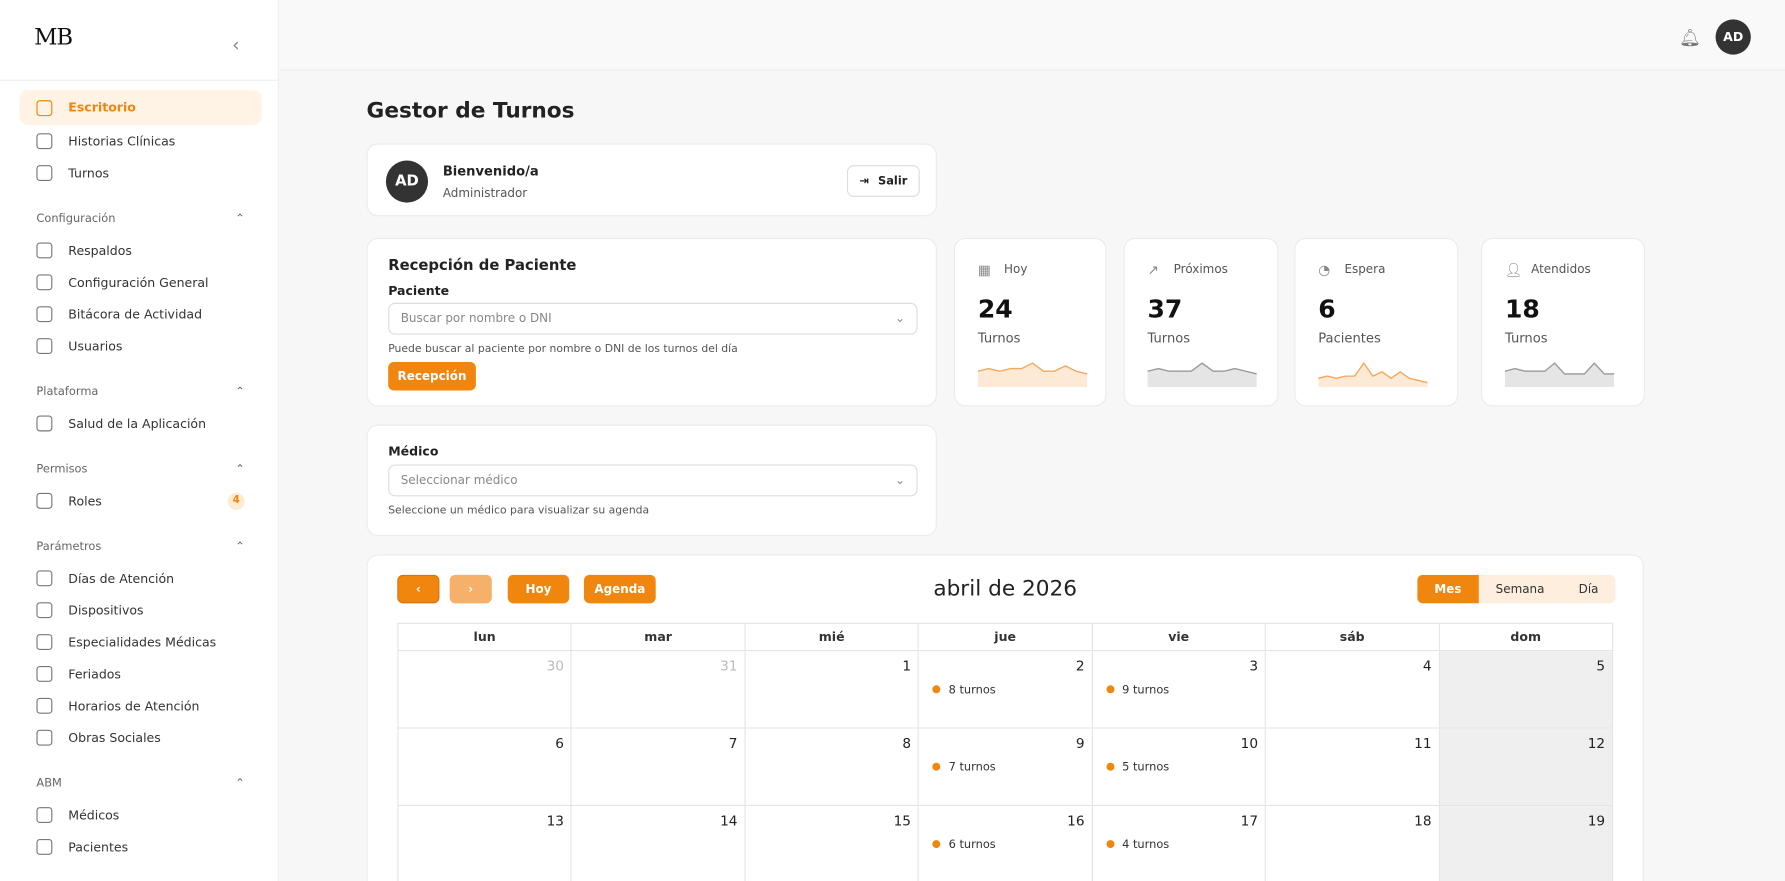 The height and width of the screenshot is (881, 1785). What do you see at coordinates (1200, 269) in the screenshot?
I see `stat-title: Próximos` at bounding box center [1200, 269].